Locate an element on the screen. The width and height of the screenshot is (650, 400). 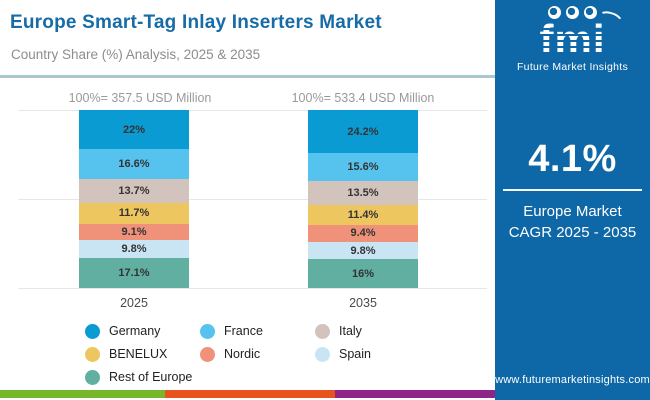
segment-label: 22% is located at coordinates (134, 129).